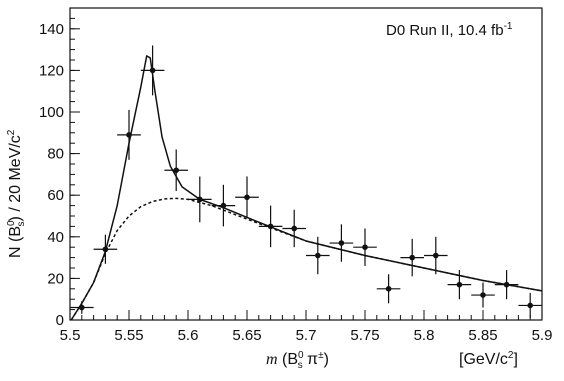 This screenshot has height=381, width=564. What do you see at coordinates (55, 195) in the screenshot?
I see `y-tick-label: 60` at bounding box center [55, 195].